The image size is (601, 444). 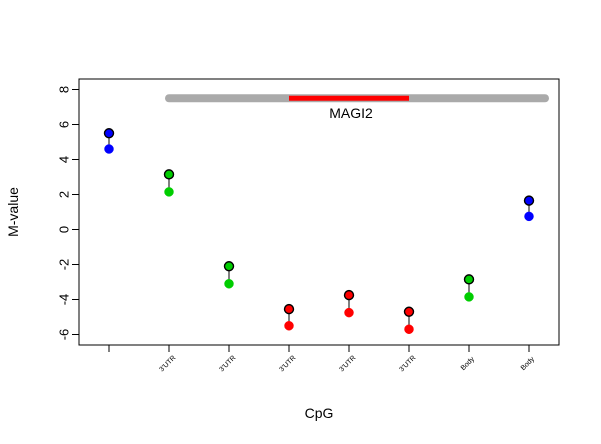 What do you see at coordinates (63, 194) in the screenshot?
I see `y-tick-label: 2` at bounding box center [63, 194].